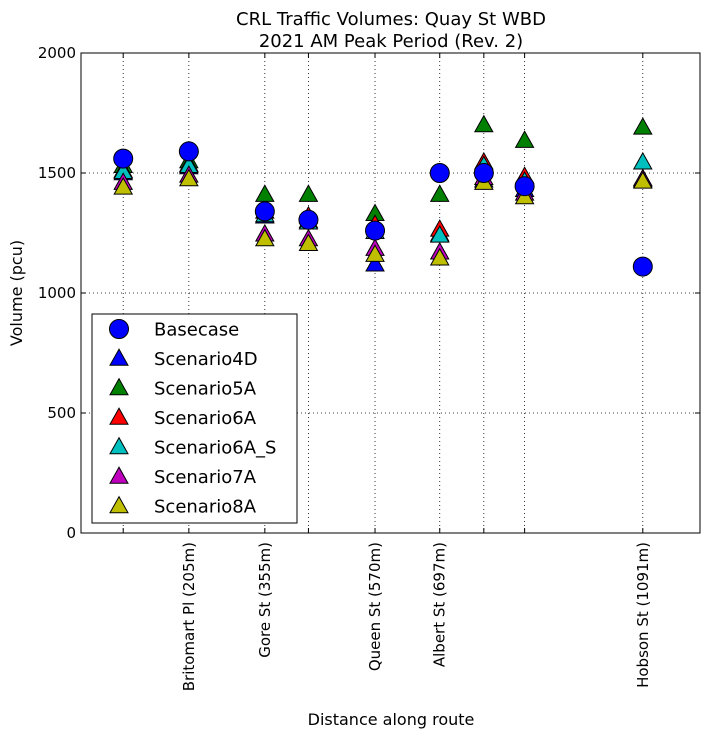 This screenshot has width=710, height=738. I want to click on legend-label-scenario5a: Scenario5A, so click(205, 389).